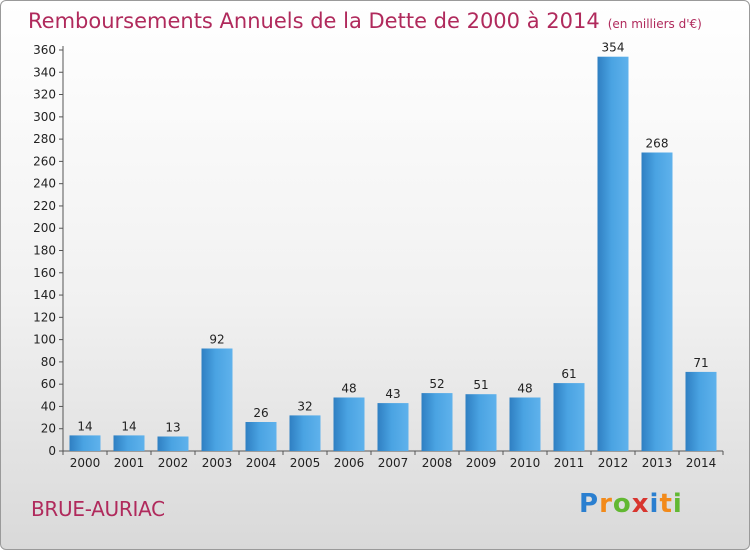  What do you see at coordinates (261, 463) in the screenshot?
I see `x-tick-label-2004: 2004` at bounding box center [261, 463].